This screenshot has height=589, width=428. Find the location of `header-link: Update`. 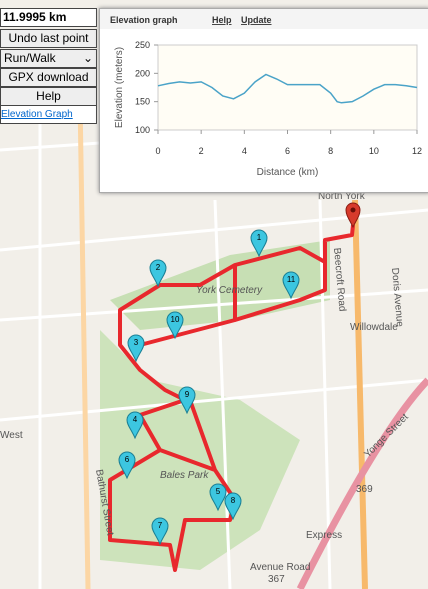

header-link: Update is located at coordinates (256, 20).